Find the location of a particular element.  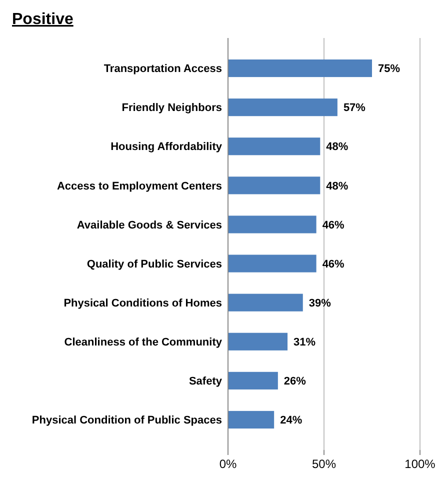

data-label: 75% is located at coordinates (389, 69).